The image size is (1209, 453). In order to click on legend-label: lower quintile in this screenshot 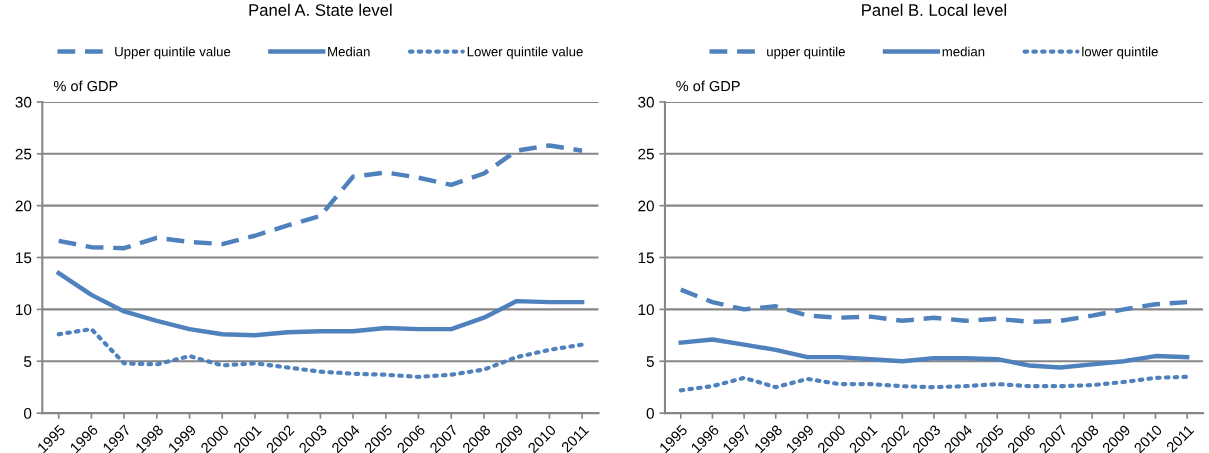, I will do `click(1120, 52)`.